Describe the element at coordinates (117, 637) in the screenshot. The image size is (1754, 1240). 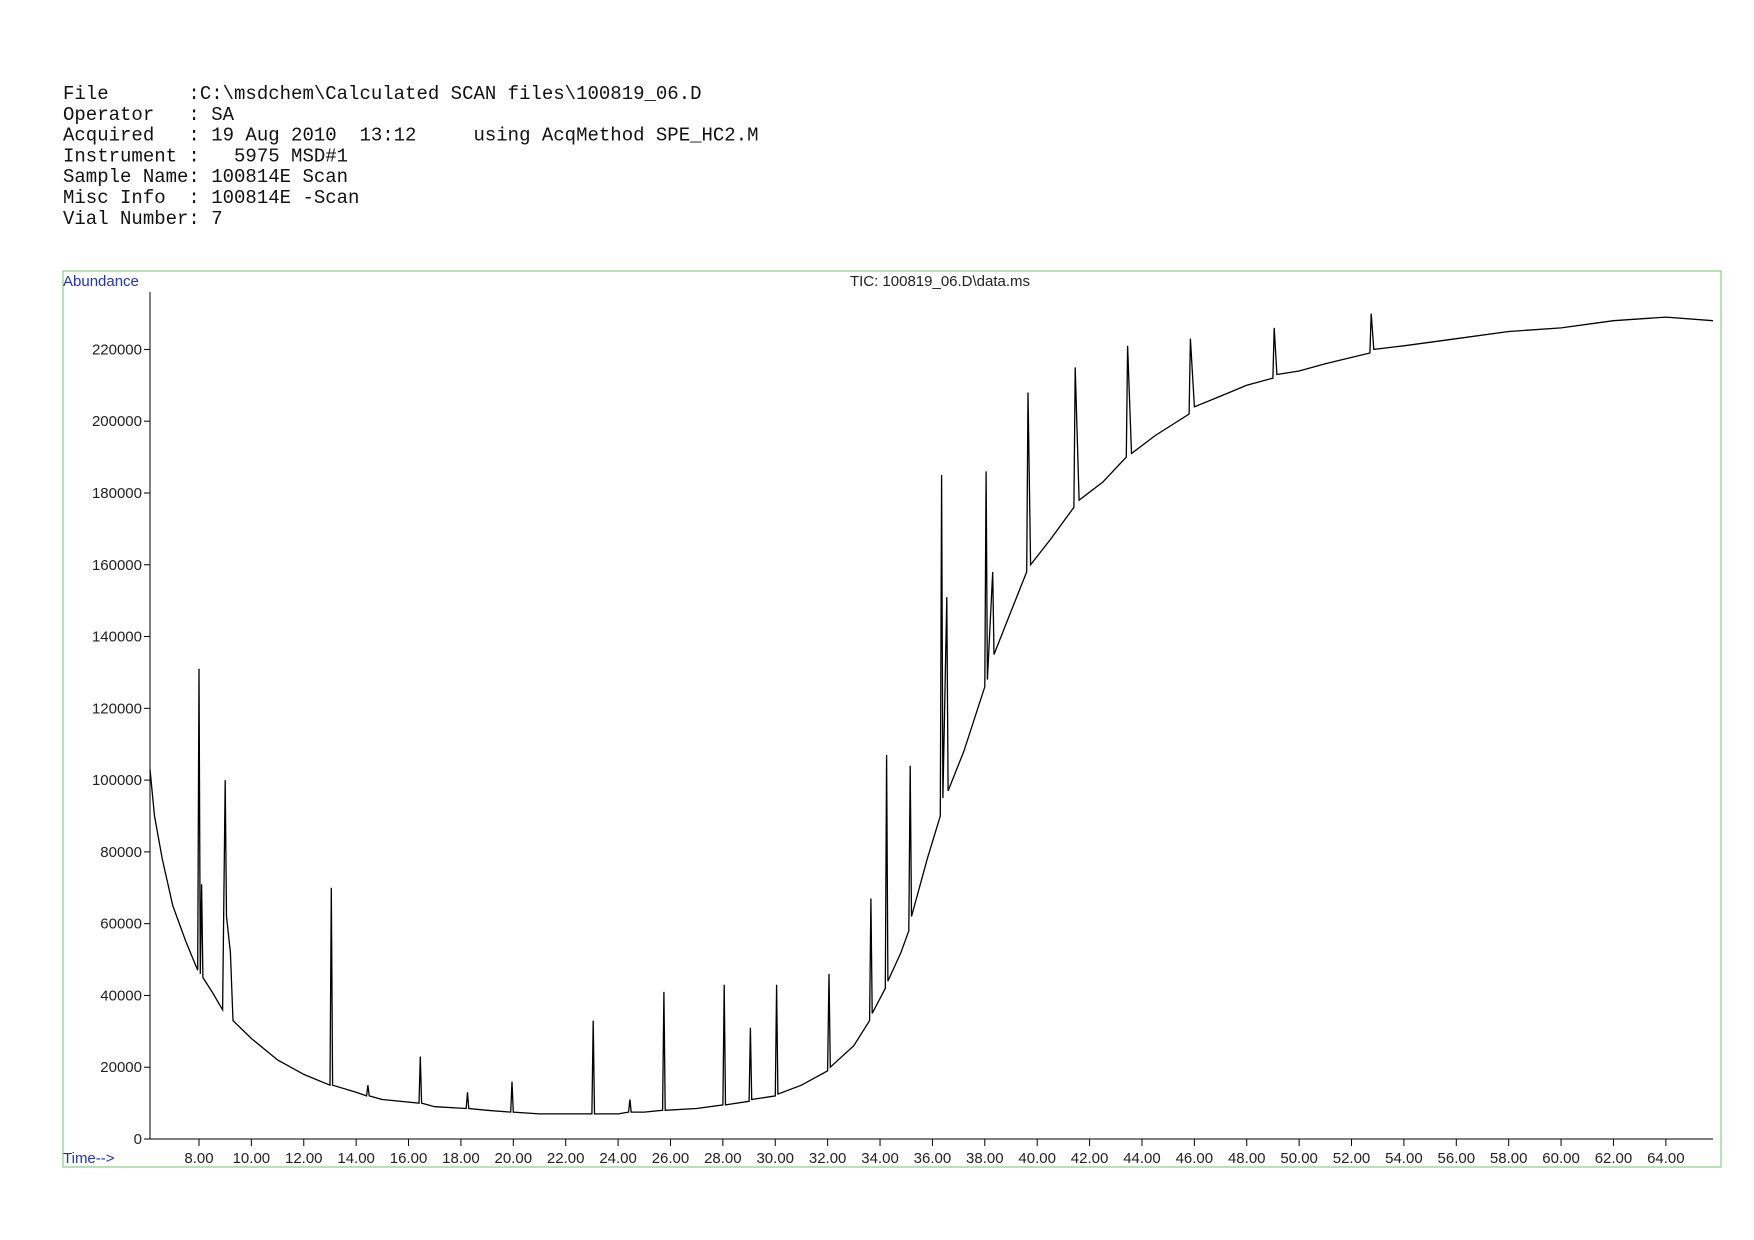
I see `y-tick-label: 140000` at that location.